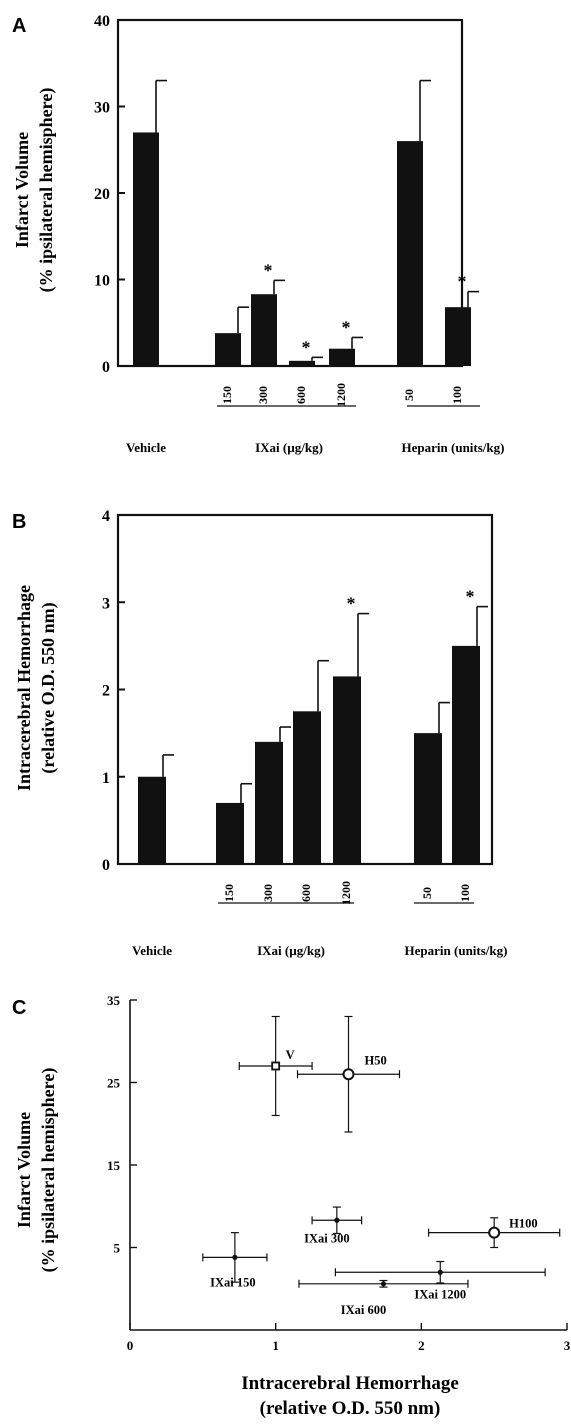 The width and height of the screenshot is (571, 1424). What do you see at coordinates (106, 516) in the screenshot?
I see `panel-b-ytick-label: 4` at bounding box center [106, 516].